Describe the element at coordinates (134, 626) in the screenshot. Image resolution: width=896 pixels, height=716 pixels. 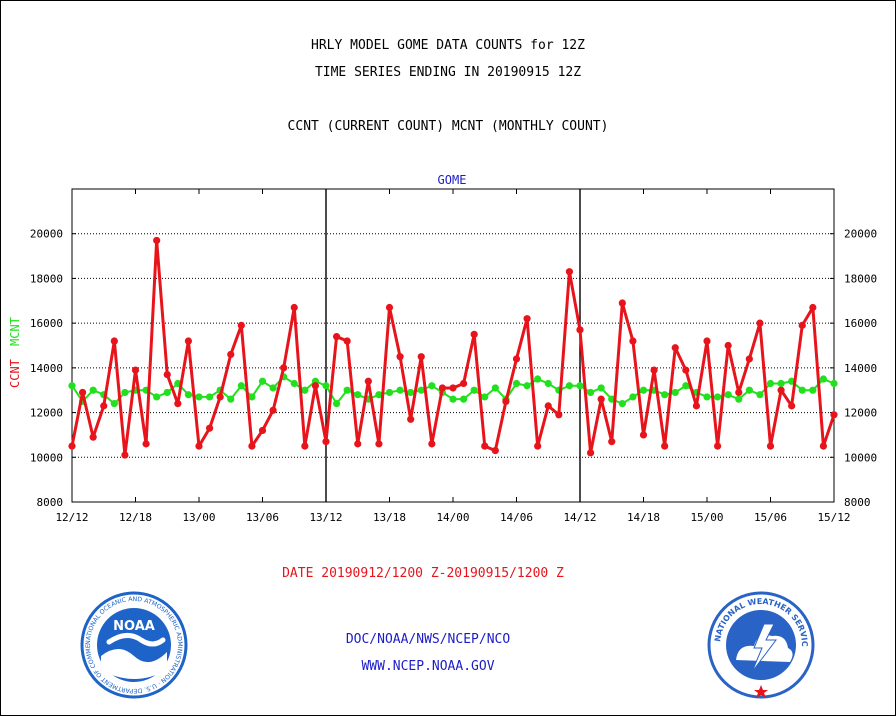
I see `noaa-logo-text: NOAA` at that location.